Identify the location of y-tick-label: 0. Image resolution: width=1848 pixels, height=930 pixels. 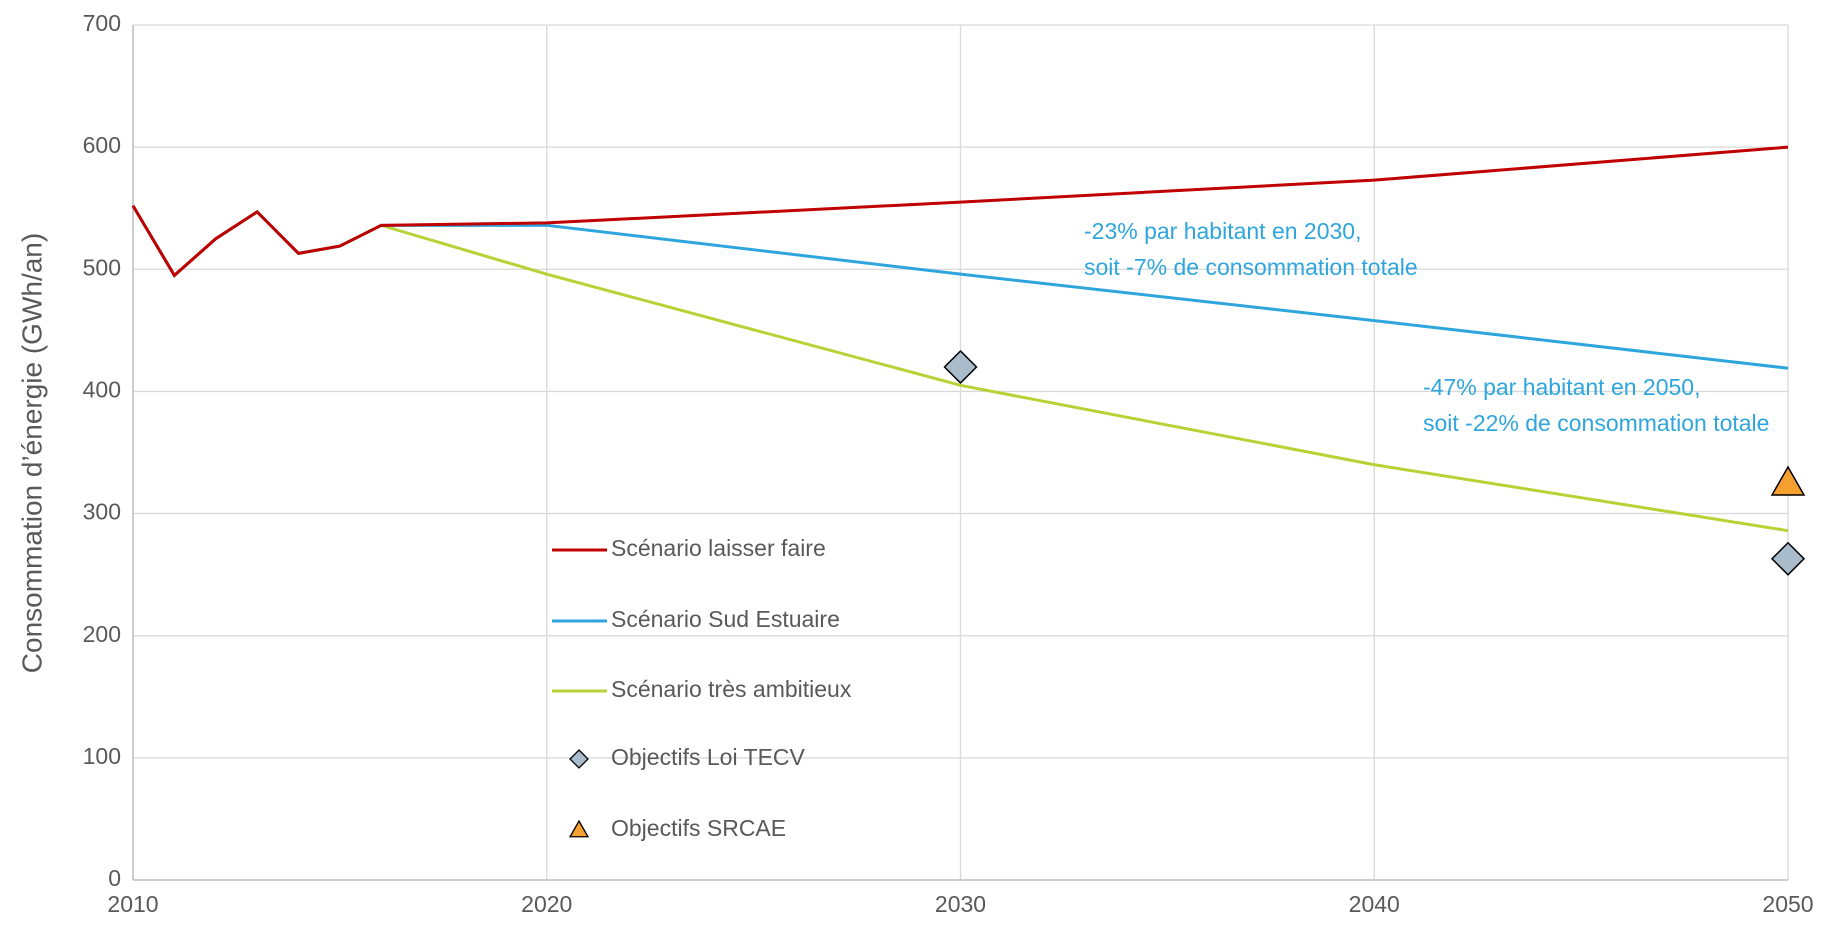
(114, 878).